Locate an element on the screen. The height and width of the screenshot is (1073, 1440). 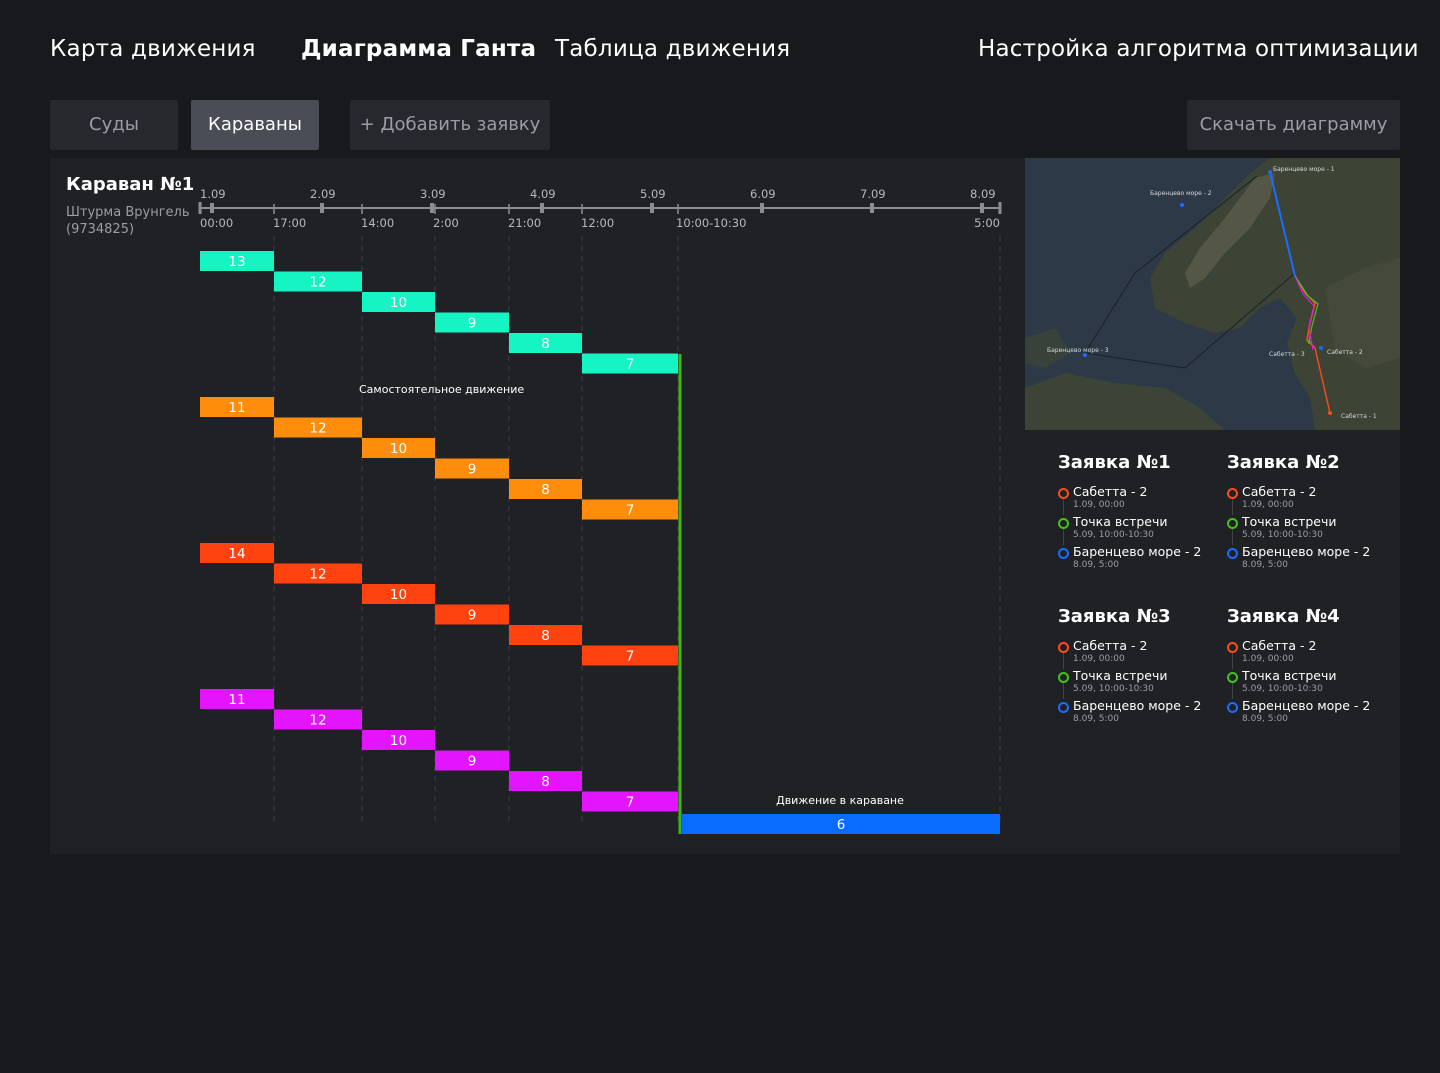
download-diagram-button: Скачать диаграмму is located at coordinates (1293, 125).